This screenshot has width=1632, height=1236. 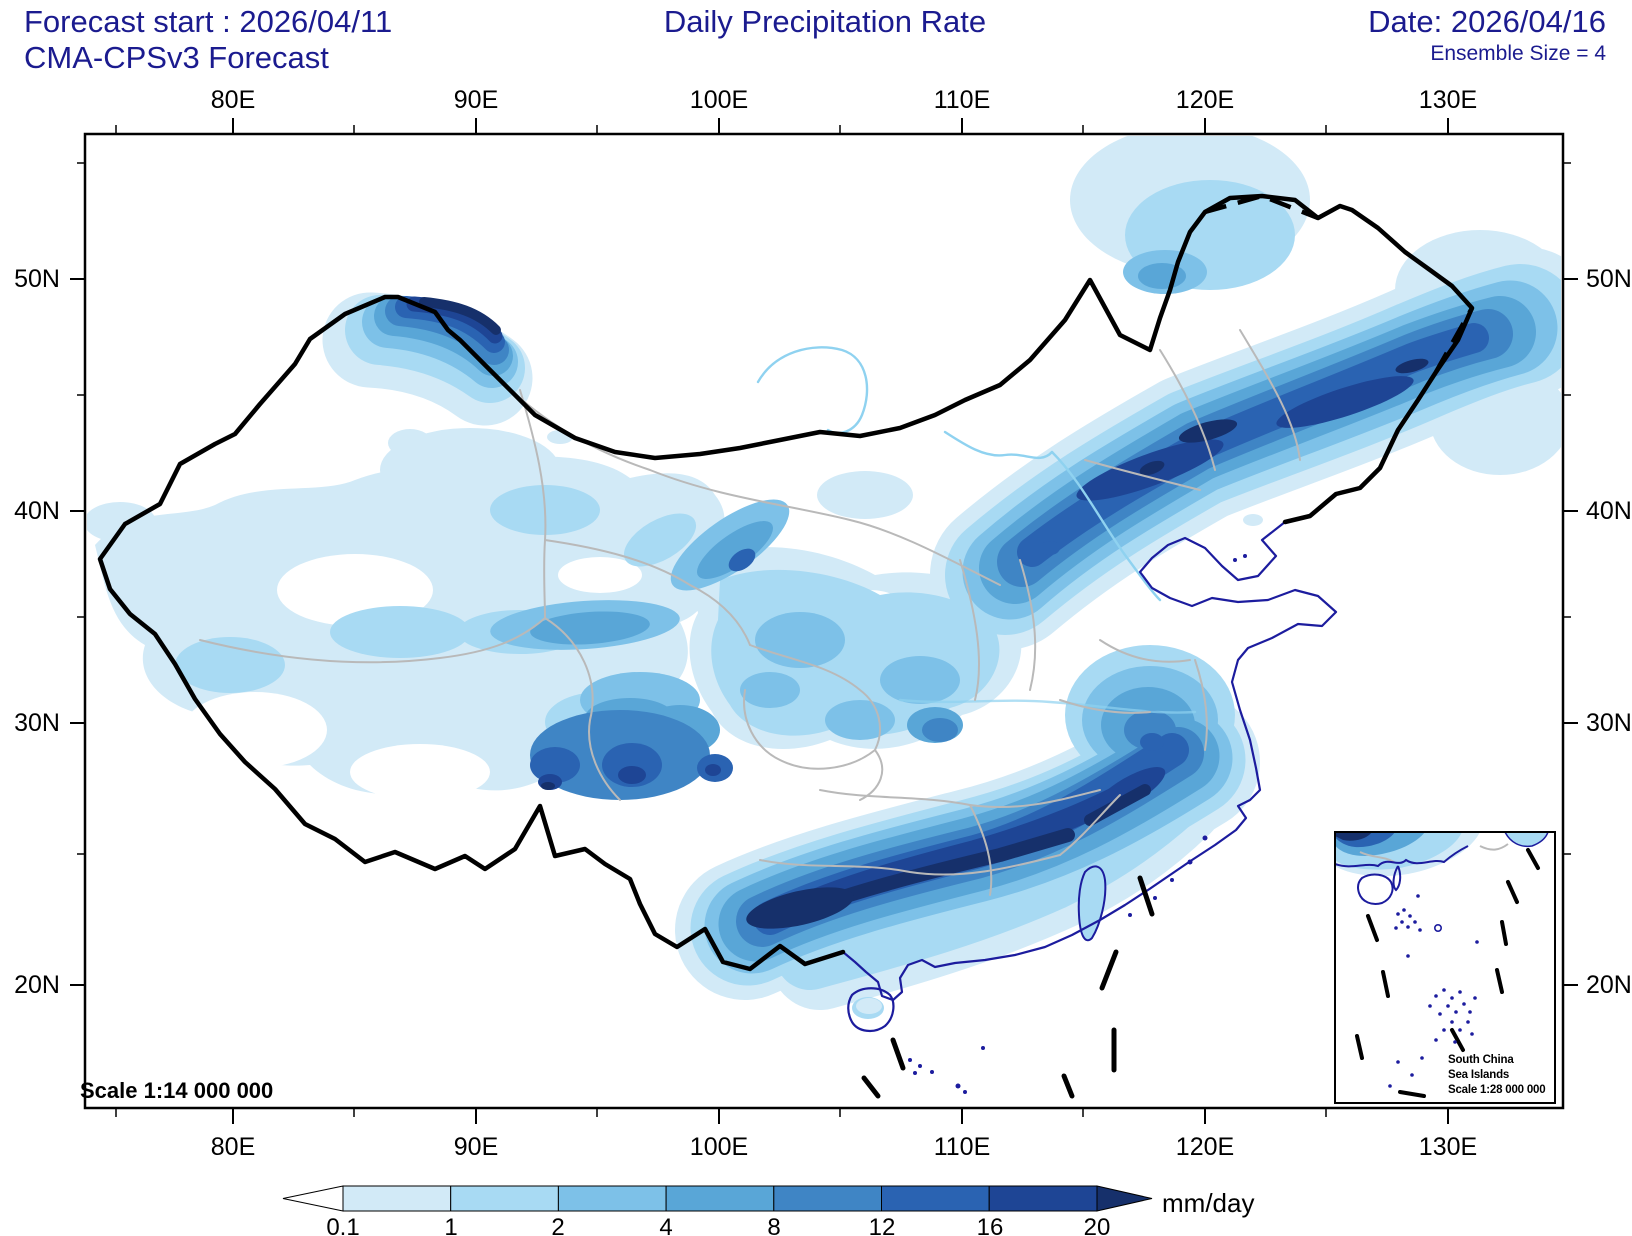 I want to click on lon-label-bottom: 130E, so click(x=1448, y=1147).